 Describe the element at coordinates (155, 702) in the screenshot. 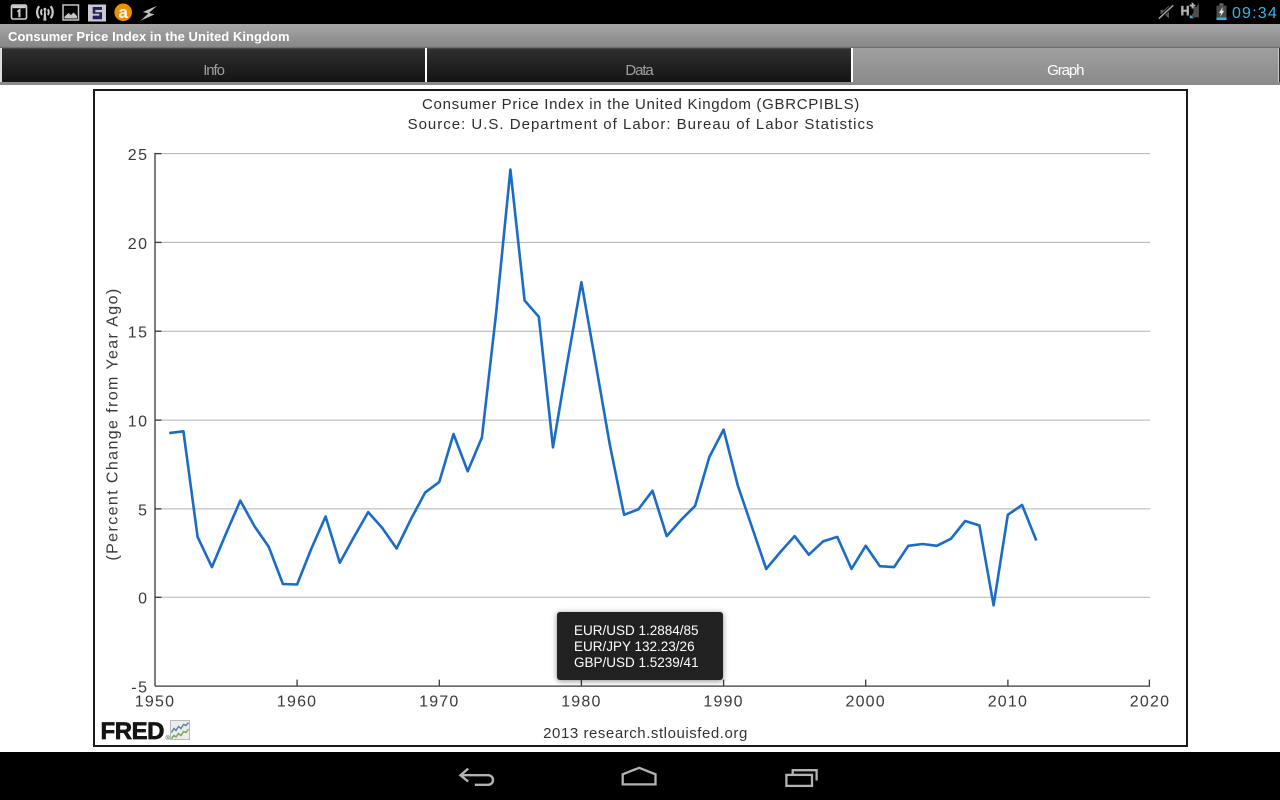

I see `svg-text: 1950` at that location.